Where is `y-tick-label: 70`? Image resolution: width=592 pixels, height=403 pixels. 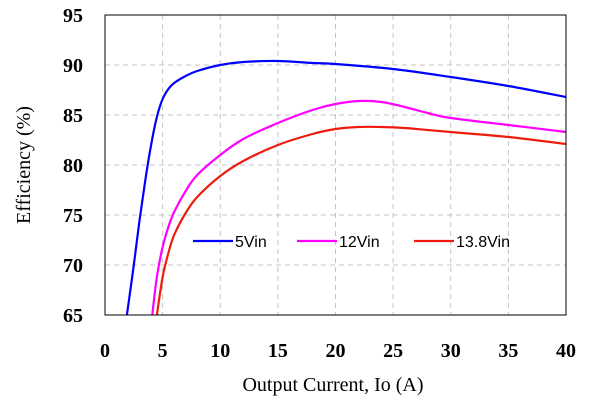 y-tick-label: 70 is located at coordinates (73, 266).